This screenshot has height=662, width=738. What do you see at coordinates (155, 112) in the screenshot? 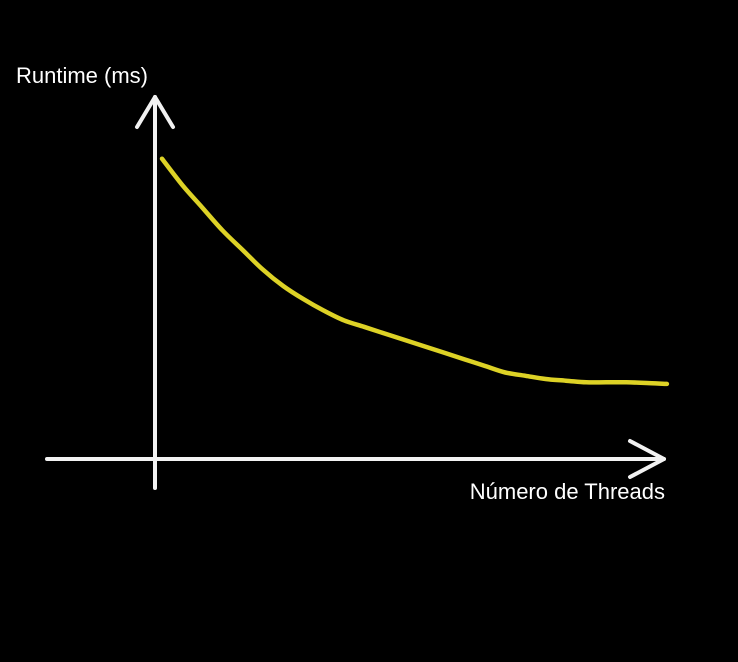
I see `y-axis-arrowhead` at bounding box center [155, 112].